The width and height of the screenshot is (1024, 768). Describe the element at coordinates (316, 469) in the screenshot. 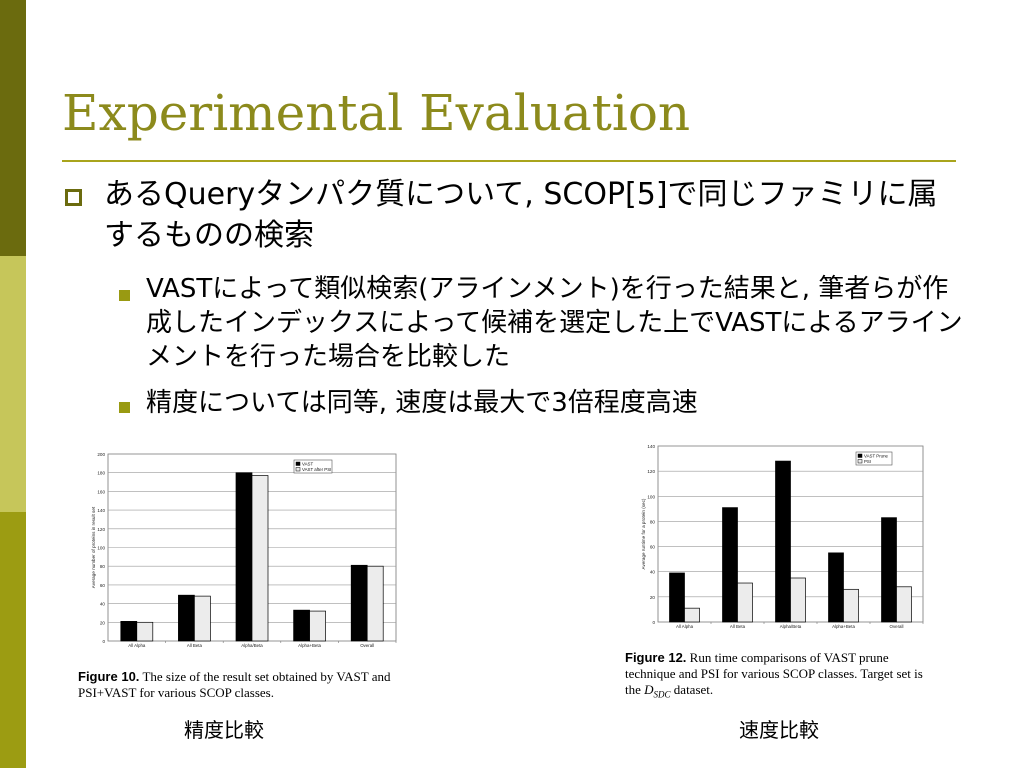

I see `legend-label: VAST after PSI` at that location.